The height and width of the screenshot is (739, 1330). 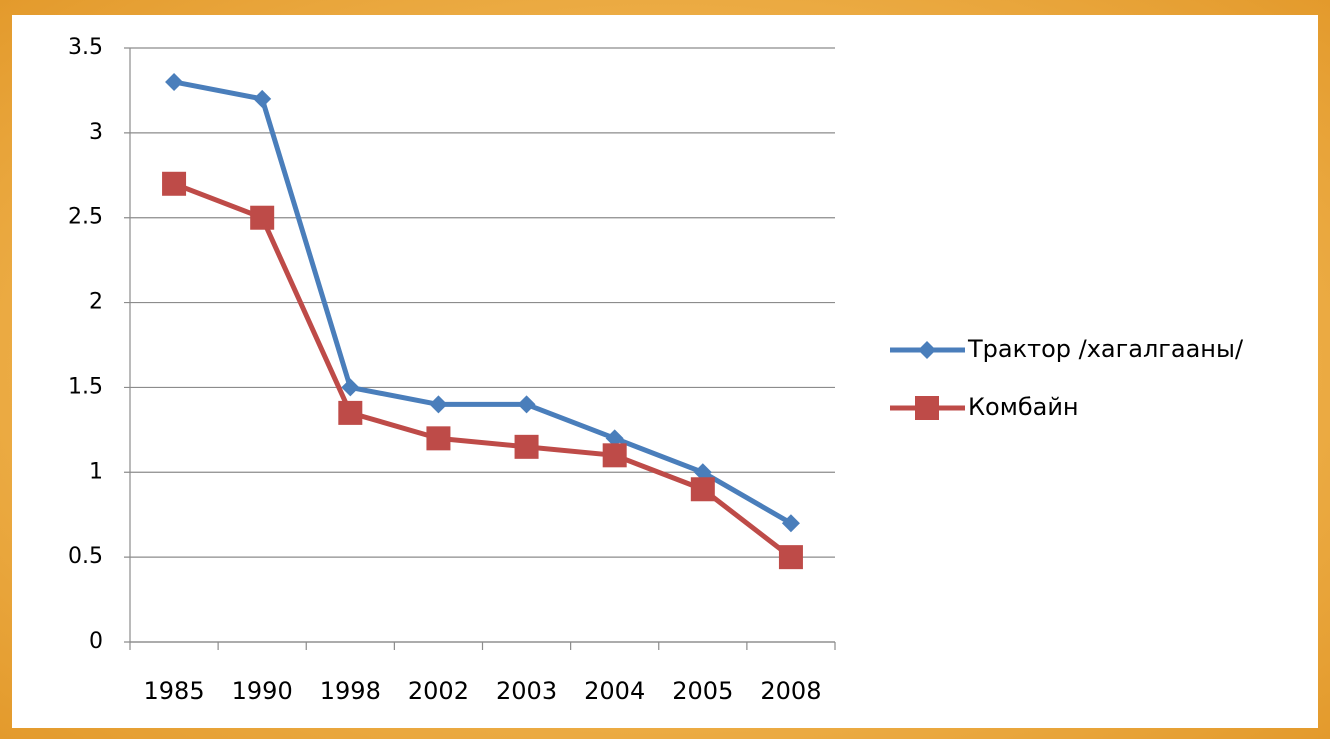 I want to click on y-tick-label: 0.5, so click(x=85, y=556).